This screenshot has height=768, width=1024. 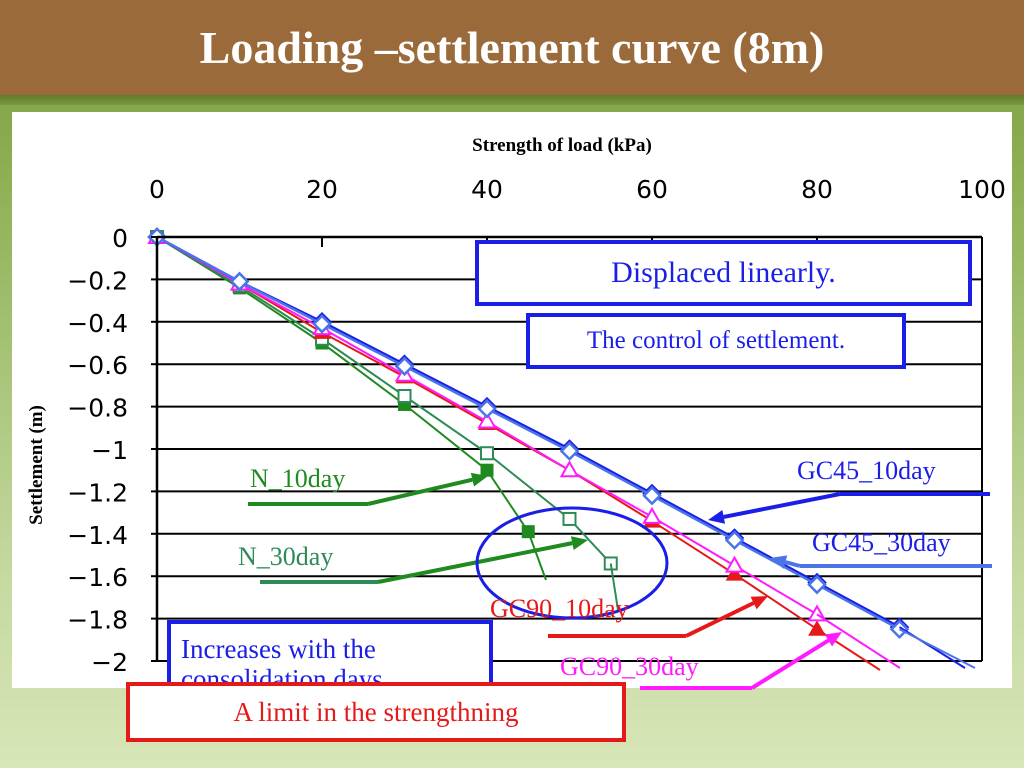 I want to click on arrow-gc45-10-head, so click(x=717, y=517).